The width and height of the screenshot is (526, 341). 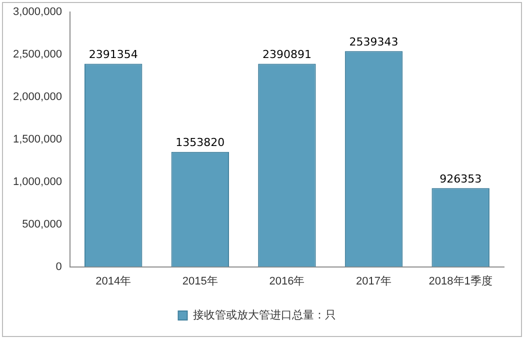 I want to click on x-tick-label: 2018年1季度, so click(x=460, y=281).